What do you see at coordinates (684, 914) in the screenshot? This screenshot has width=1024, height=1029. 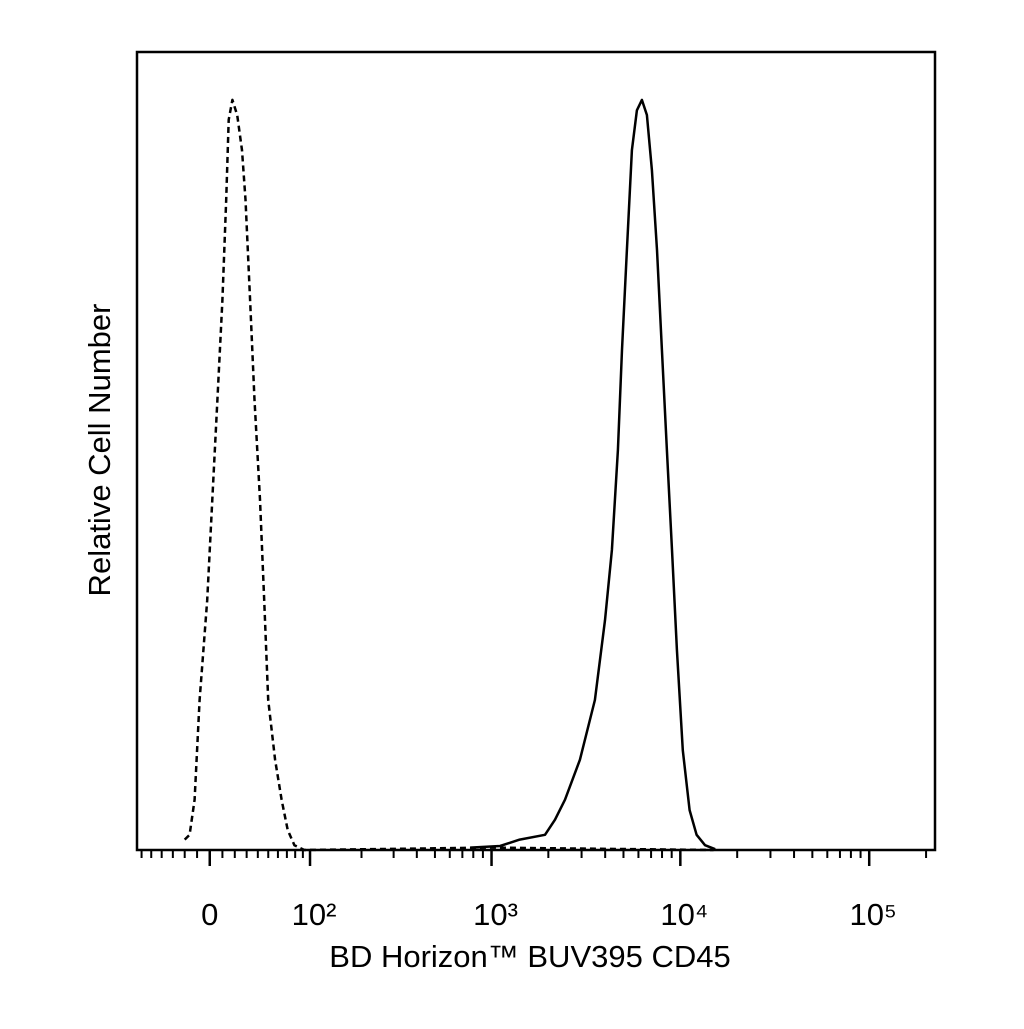 I see `x-tick-label: 10⁴` at bounding box center [684, 914].